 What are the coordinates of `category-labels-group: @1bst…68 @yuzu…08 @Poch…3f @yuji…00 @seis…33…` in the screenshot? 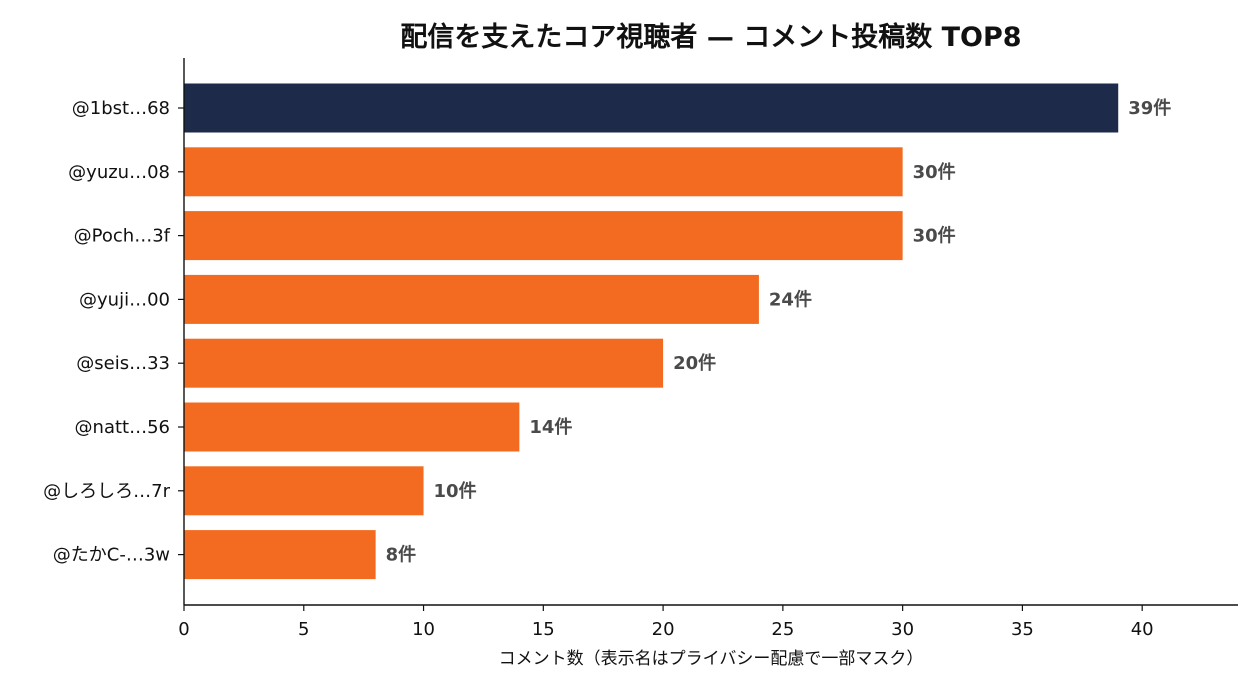 It's located at (113, 332).